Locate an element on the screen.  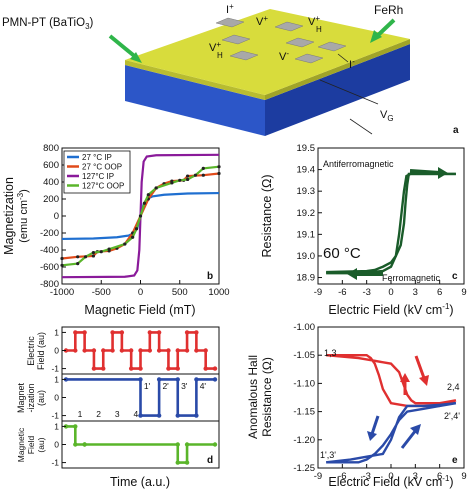
pad-i-minus is located at coordinates (332, 46).